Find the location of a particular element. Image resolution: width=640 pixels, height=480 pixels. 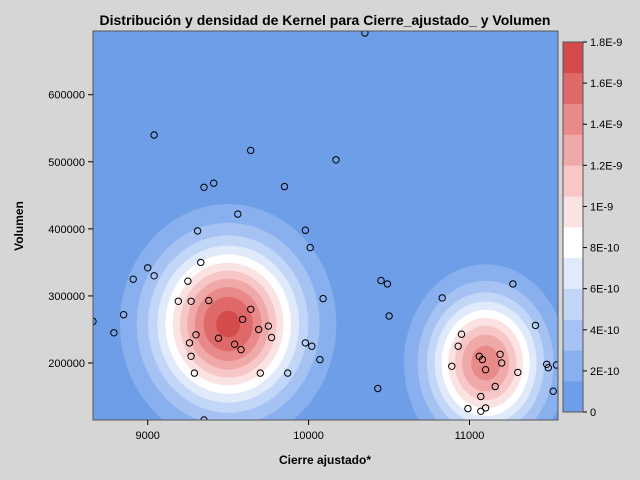

legend-label: 1.4E-9 is located at coordinates (606, 125).